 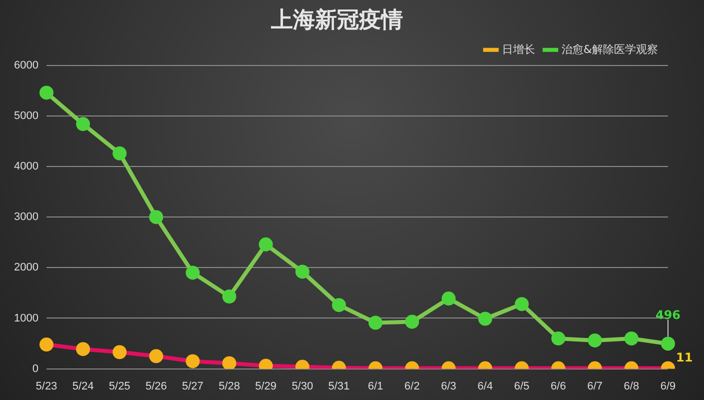 What do you see at coordinates (156, 386) in the screenshot?
I see `x-tick-label: 5/26` at bounding box center [156, 386].